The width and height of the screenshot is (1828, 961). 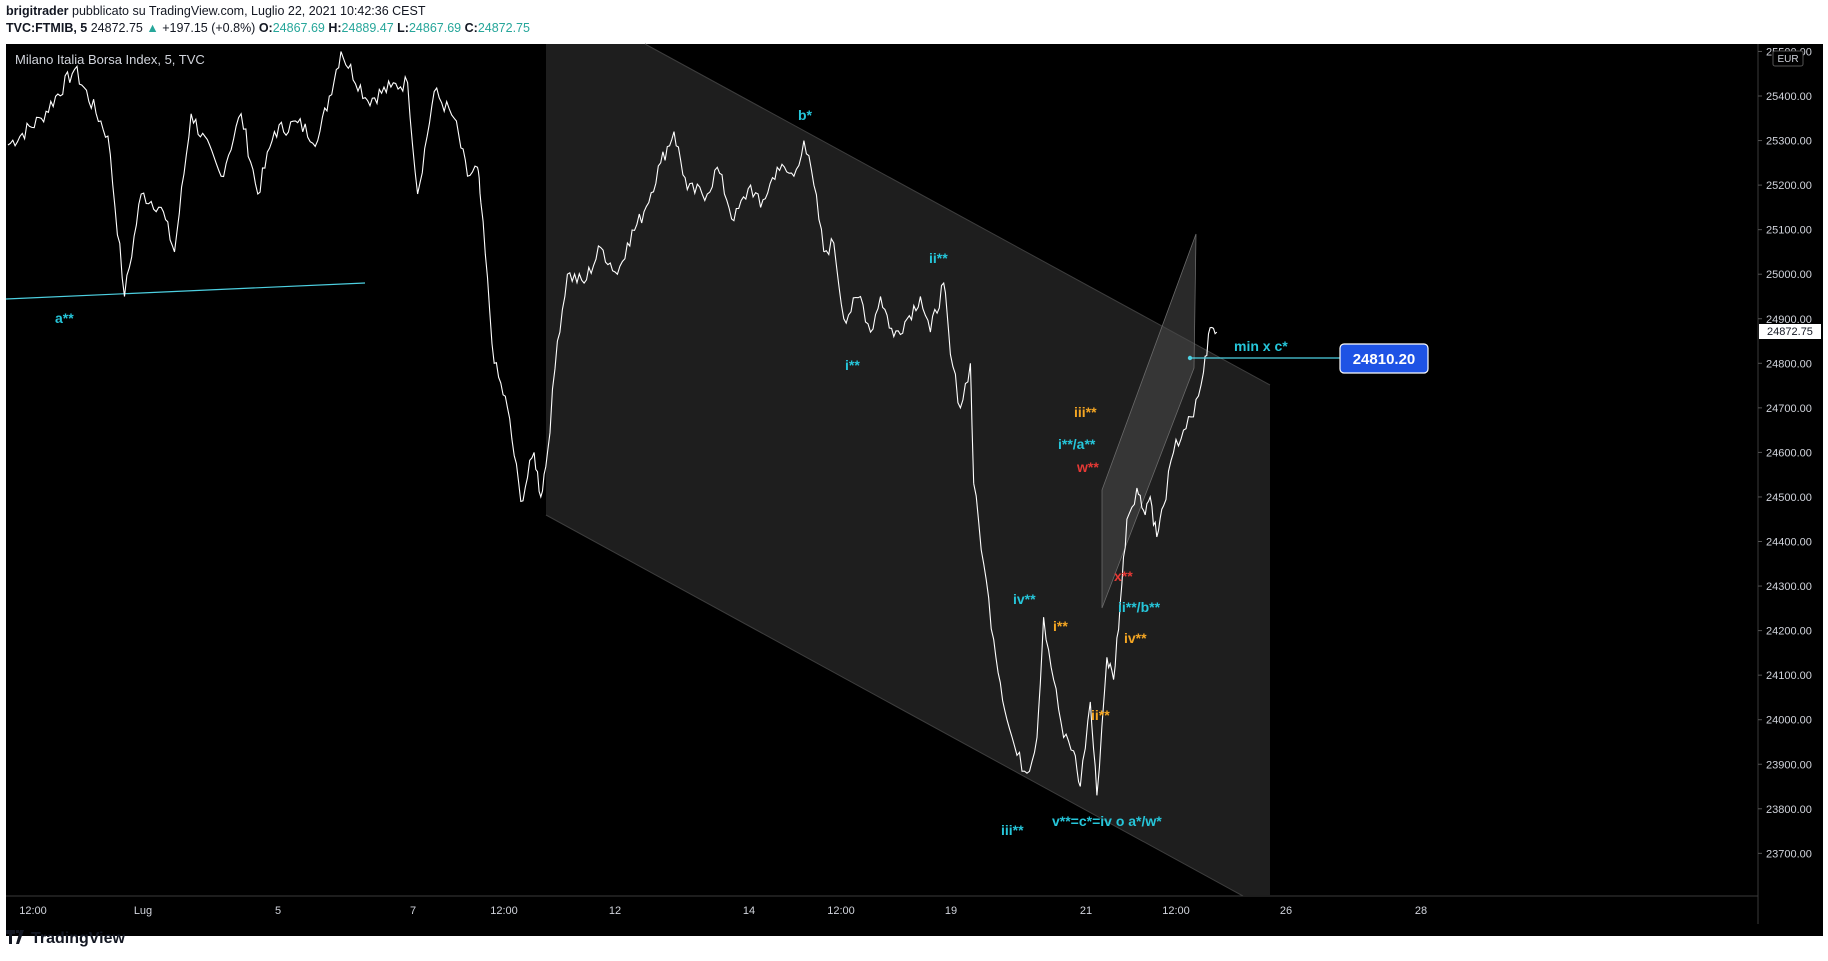 What do you see at coordinates (1789, 543) in the screenshot?
I see `price-axis-tick: 24400.00` at bounding box center [1789, 543].